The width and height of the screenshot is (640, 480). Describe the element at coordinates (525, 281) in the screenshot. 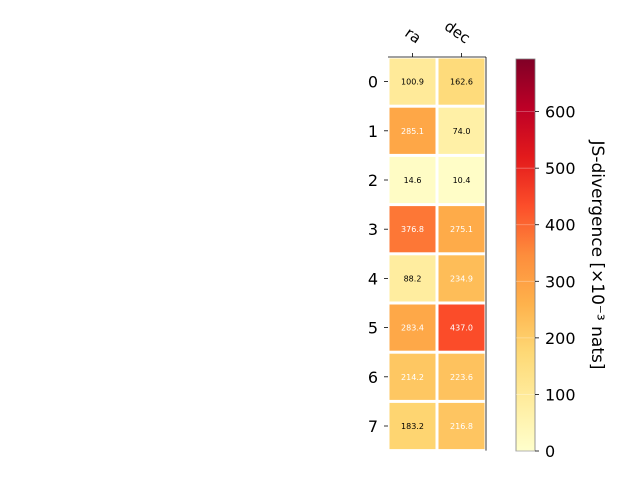

I see `colorbar-tick-lines` at that location.